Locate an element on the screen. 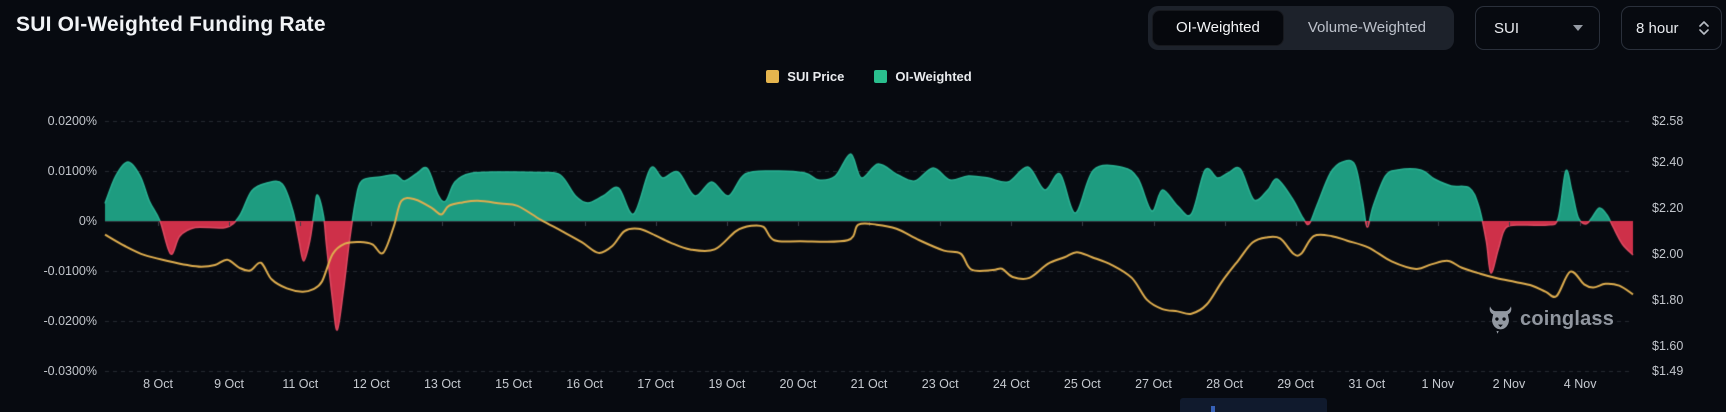  chart-controls: OI-Weighted Volume-Weighted SUI 8 hour is located at coordinates (1434, 28).